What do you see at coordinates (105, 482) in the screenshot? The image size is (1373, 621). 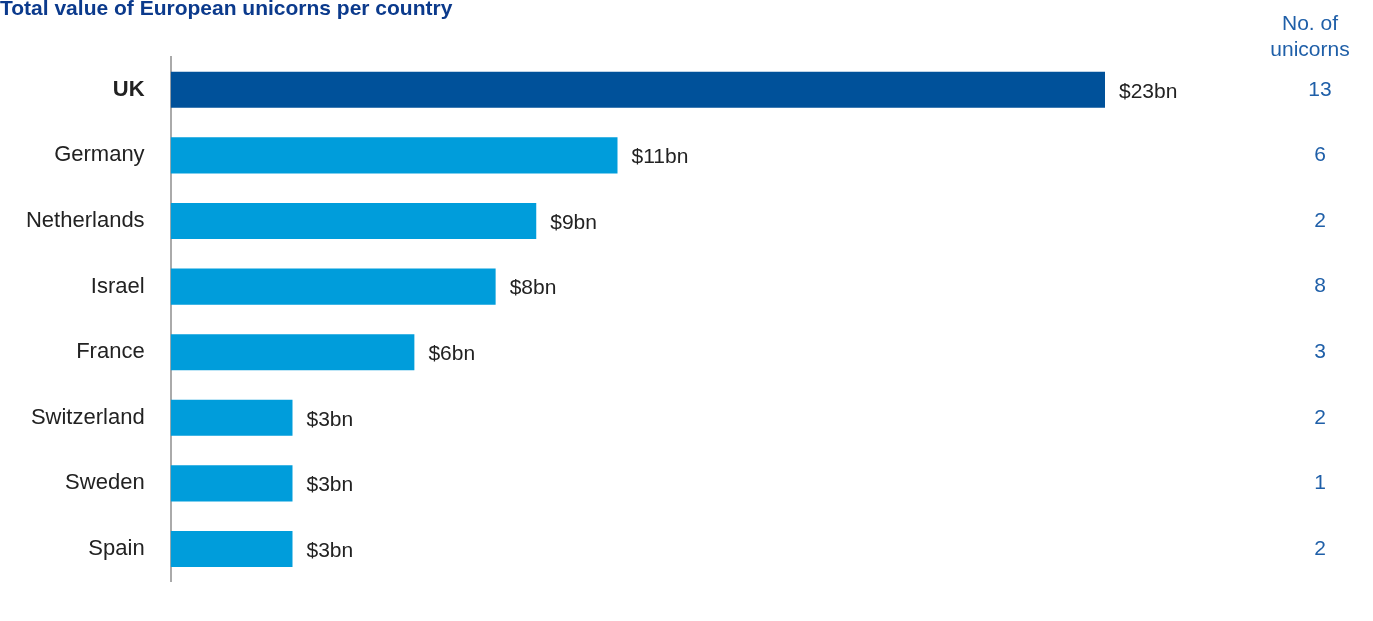 I see `y-tick-label: Sweden` at bounding box center [105, 482].